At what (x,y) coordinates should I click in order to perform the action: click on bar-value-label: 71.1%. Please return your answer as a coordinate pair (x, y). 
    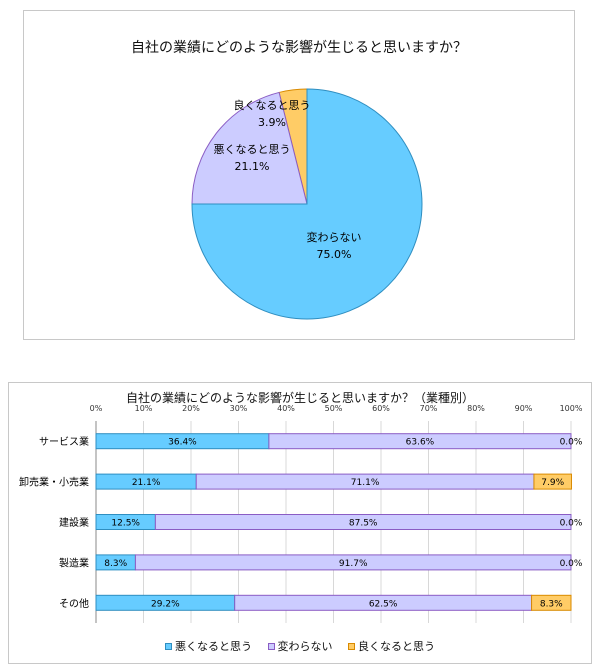
    Looking at the image, I should click on (365, 483).